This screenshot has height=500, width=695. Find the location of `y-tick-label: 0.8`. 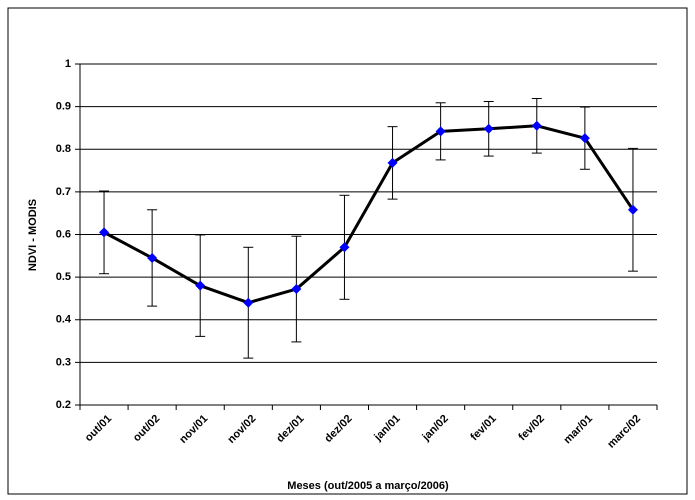

y-tick-label: 0.8 is located at coordinates (63, 149).